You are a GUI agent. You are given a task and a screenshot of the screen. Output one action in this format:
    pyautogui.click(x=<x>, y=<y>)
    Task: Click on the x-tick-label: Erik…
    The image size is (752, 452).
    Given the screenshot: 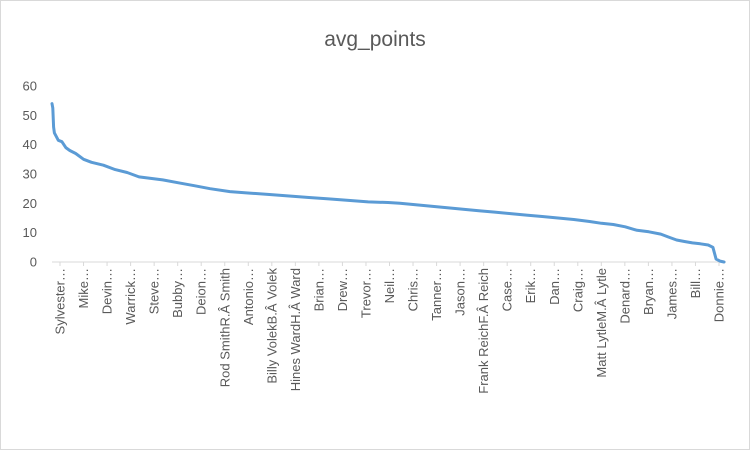 What is the action you would take?
    pyautogui.click(x=530, y=285)
    